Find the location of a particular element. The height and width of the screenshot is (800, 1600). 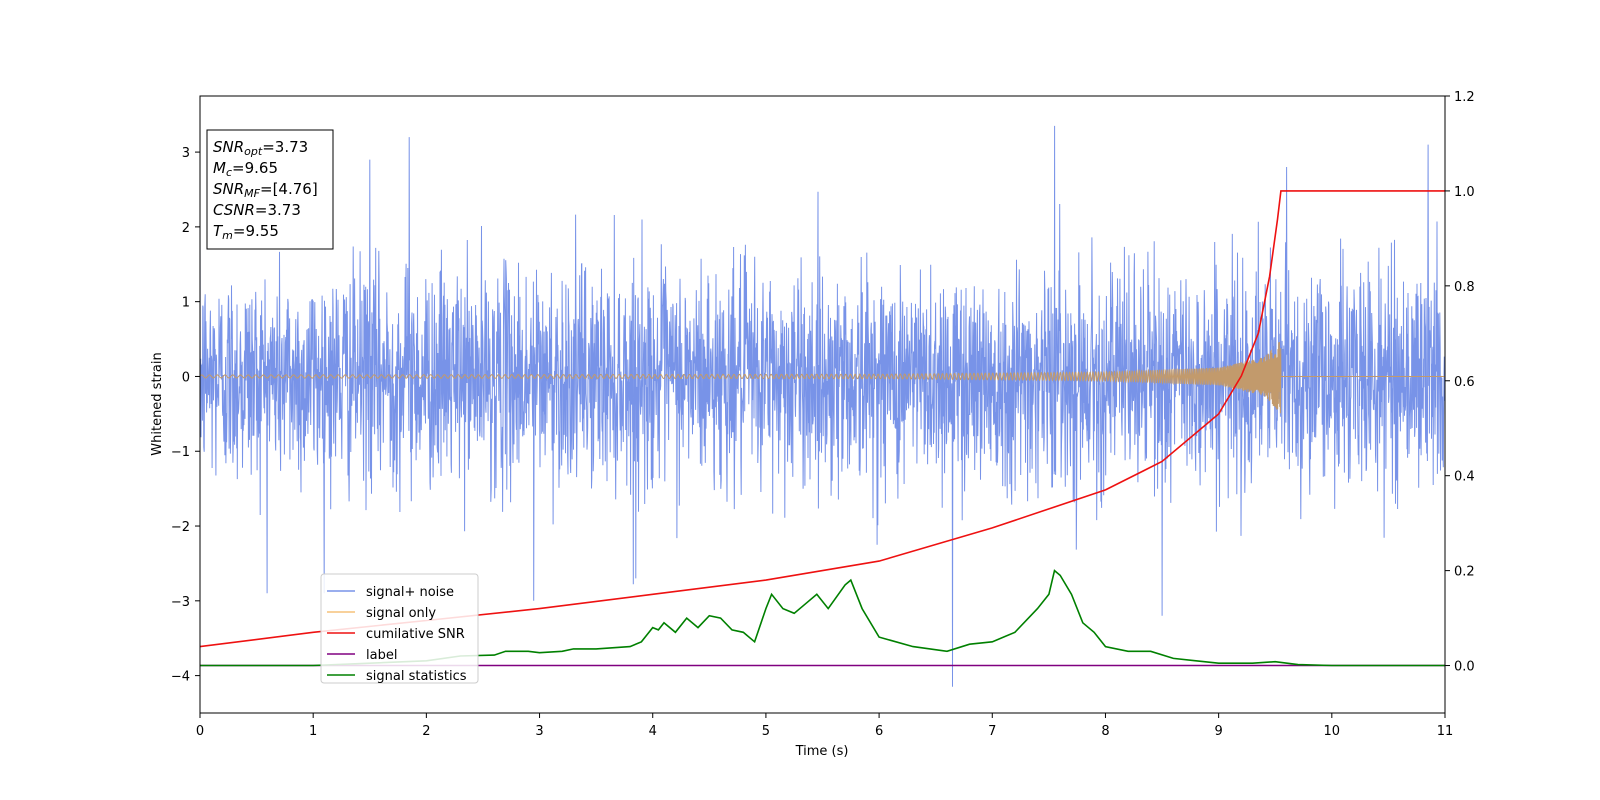

x-tick-label: 6 is located at coordinates (879, 731).